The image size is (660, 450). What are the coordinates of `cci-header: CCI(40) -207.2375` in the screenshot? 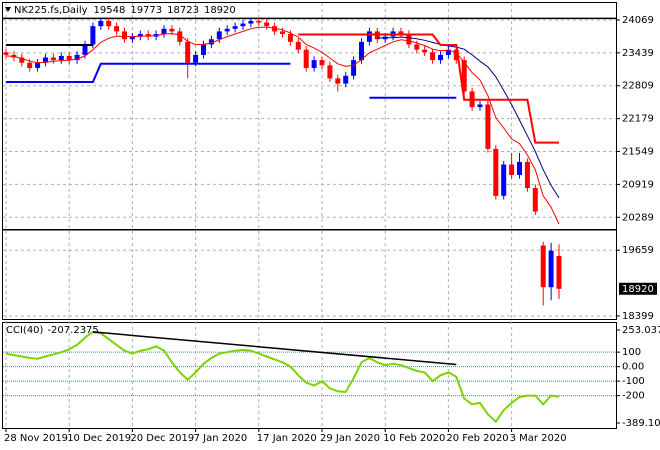 It's located at (52, 330).